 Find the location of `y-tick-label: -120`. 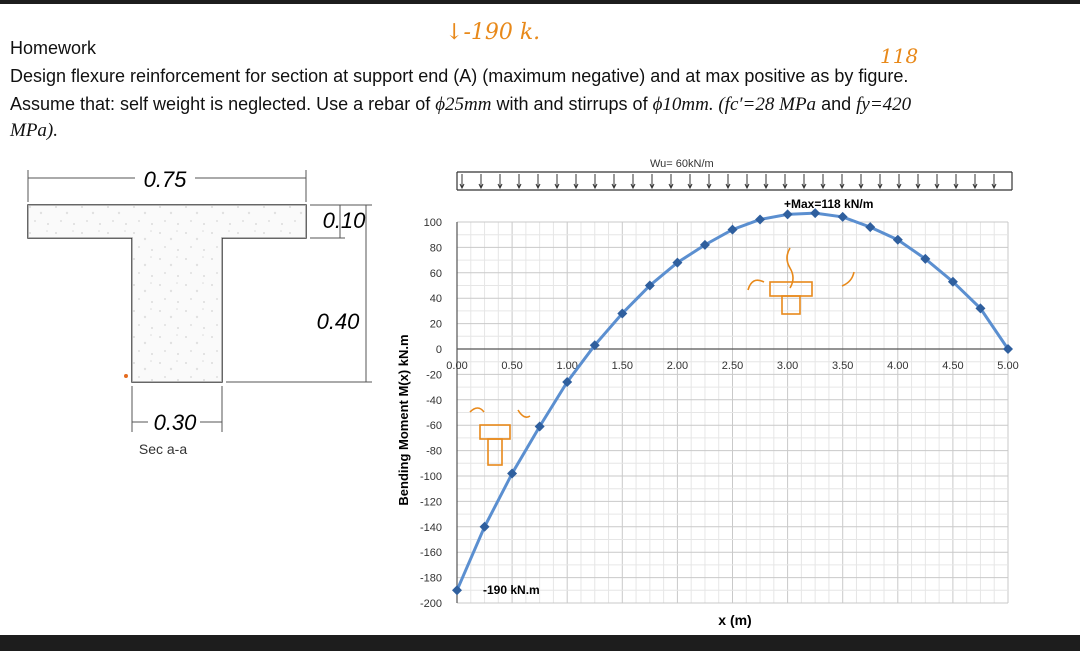

y-tick-label: -120 is located at coordinates (431, 502).